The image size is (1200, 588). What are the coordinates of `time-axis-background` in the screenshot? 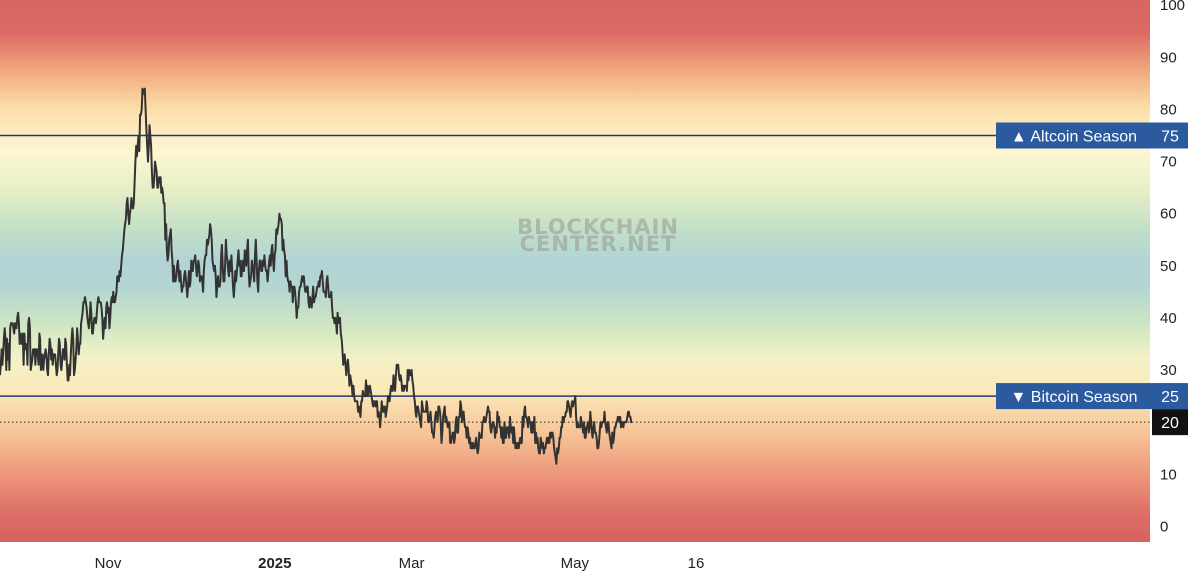 It's located at (600, 565).